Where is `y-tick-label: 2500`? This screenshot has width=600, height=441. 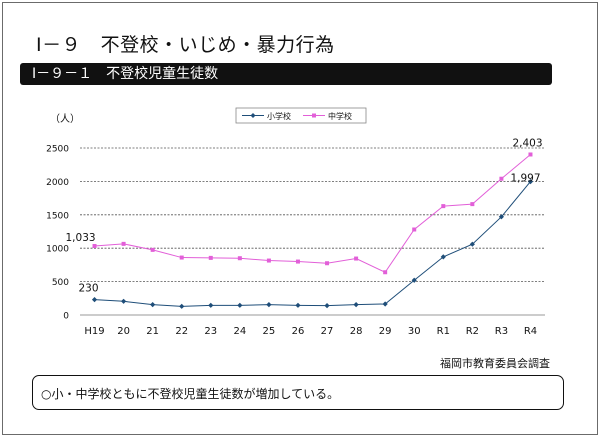
y-tick-label: 2500 is located at coordinates (57, 150).